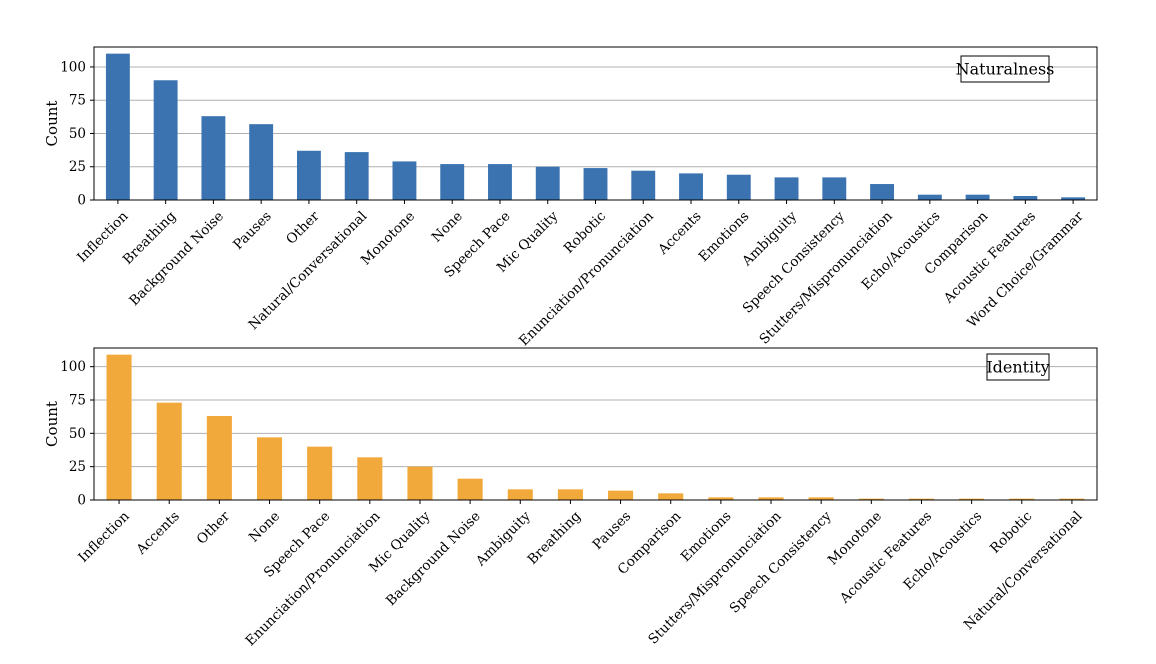  Describe the element at coordinates (503, 539) in the screenshot. I see `x-tick-label: Ambiguity` at that location.